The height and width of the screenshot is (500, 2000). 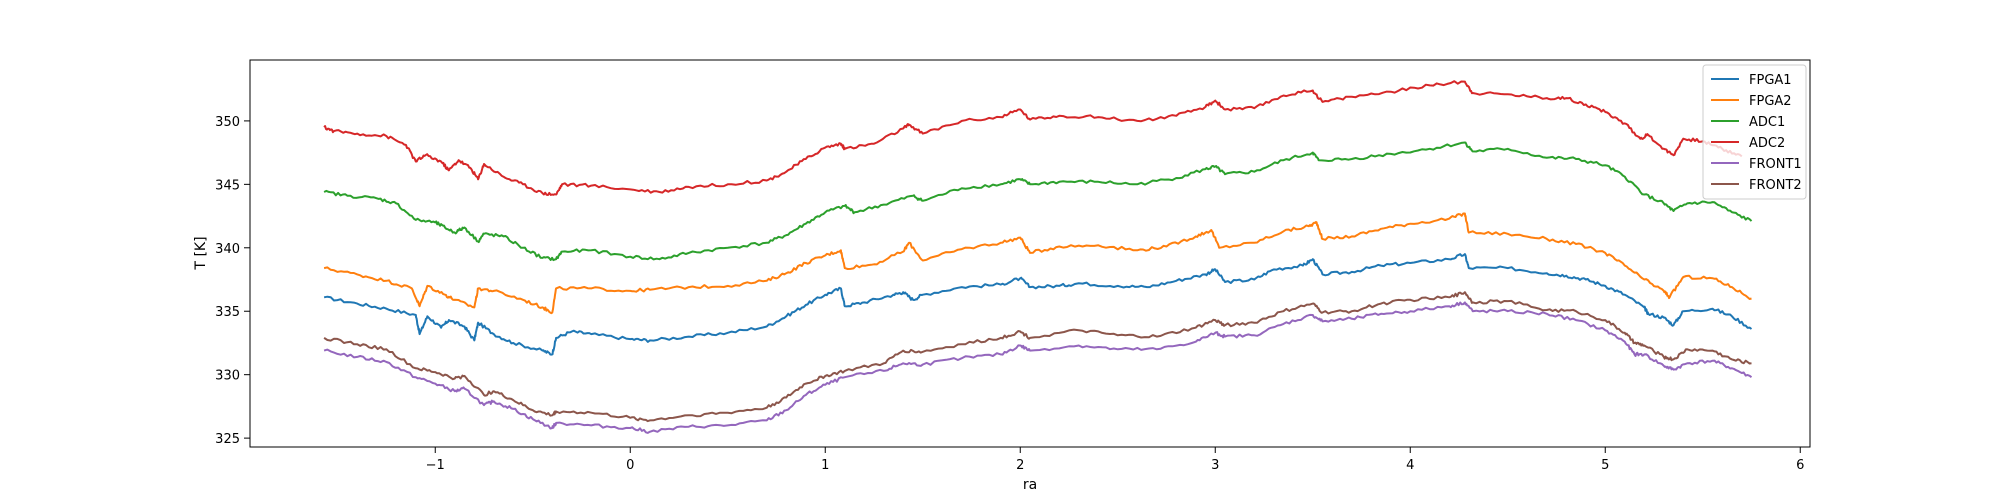 I want to click on x-tick-label: 5, so click(x=1605, y=465).